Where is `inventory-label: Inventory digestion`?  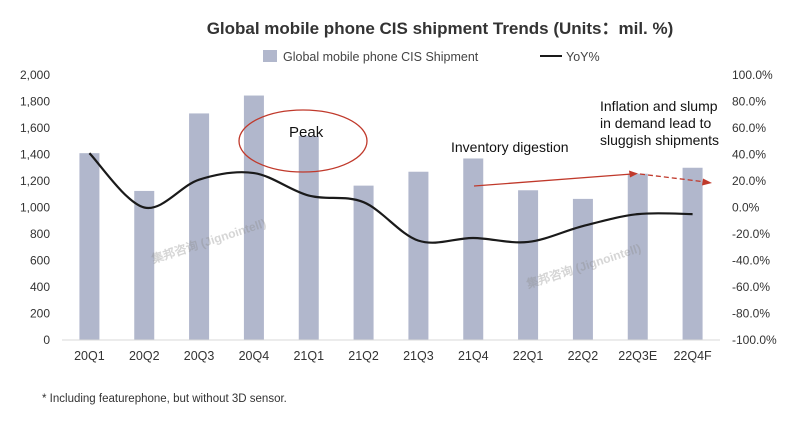
inventory-label: Inventory digestion is located at coordinates (510, 147).